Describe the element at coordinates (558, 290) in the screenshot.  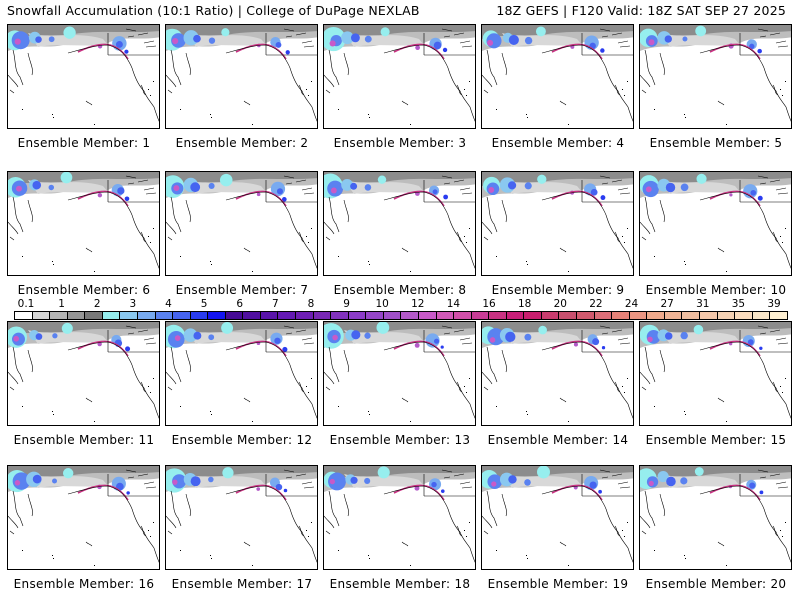
I see `ensemble-member-label: Ensemble Member: 9` at that location.